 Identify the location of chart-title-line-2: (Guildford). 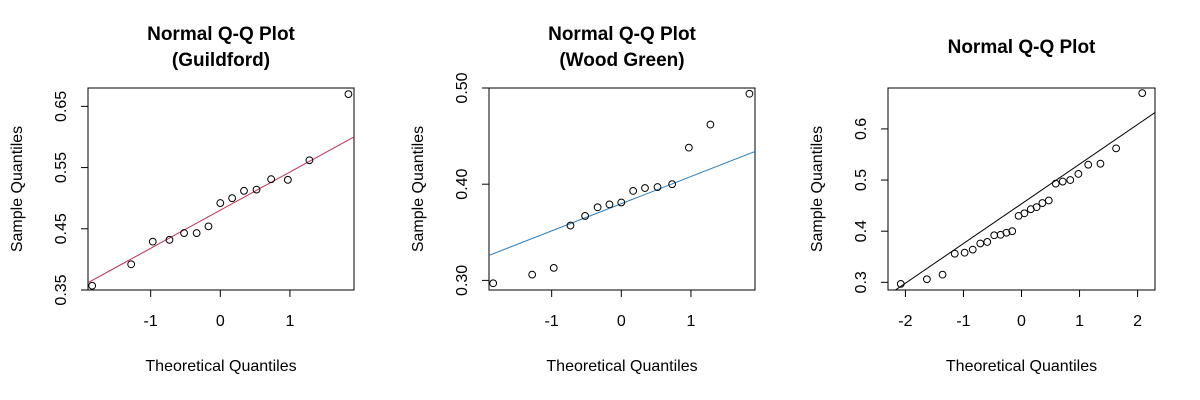
(221, 60).